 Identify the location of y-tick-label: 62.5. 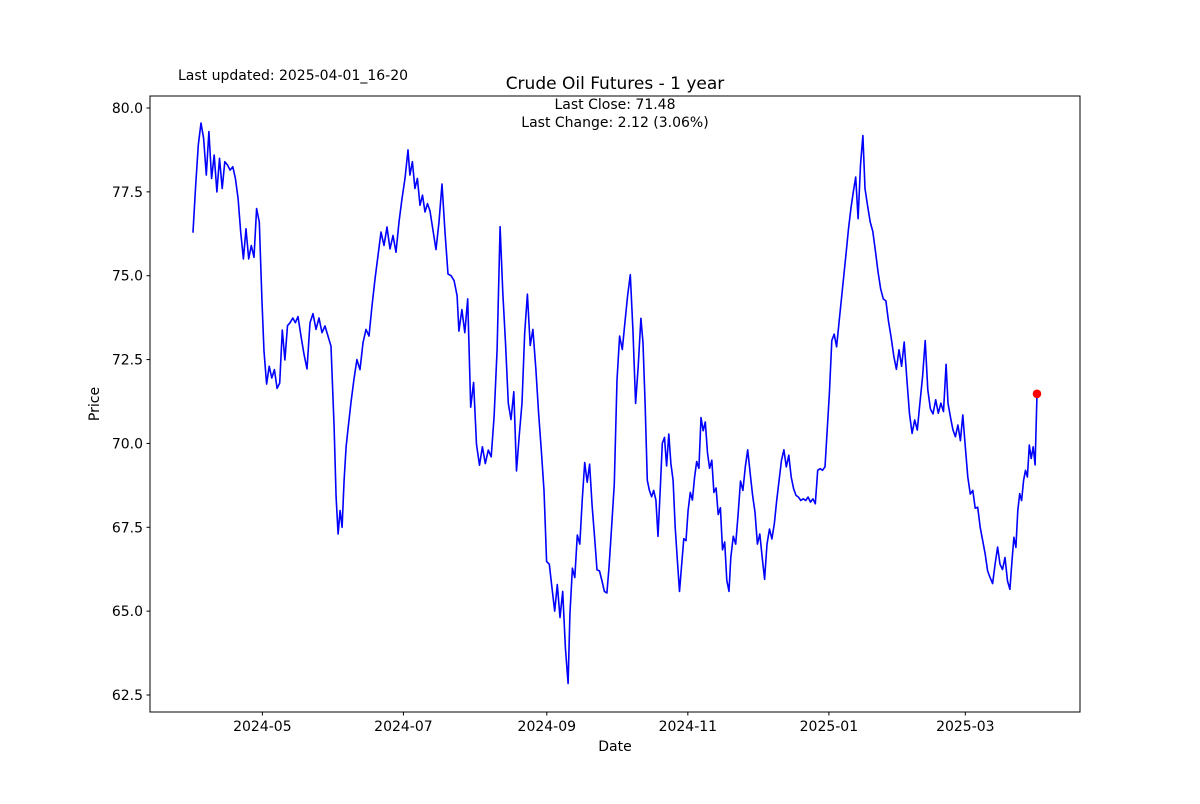
(127, 696).